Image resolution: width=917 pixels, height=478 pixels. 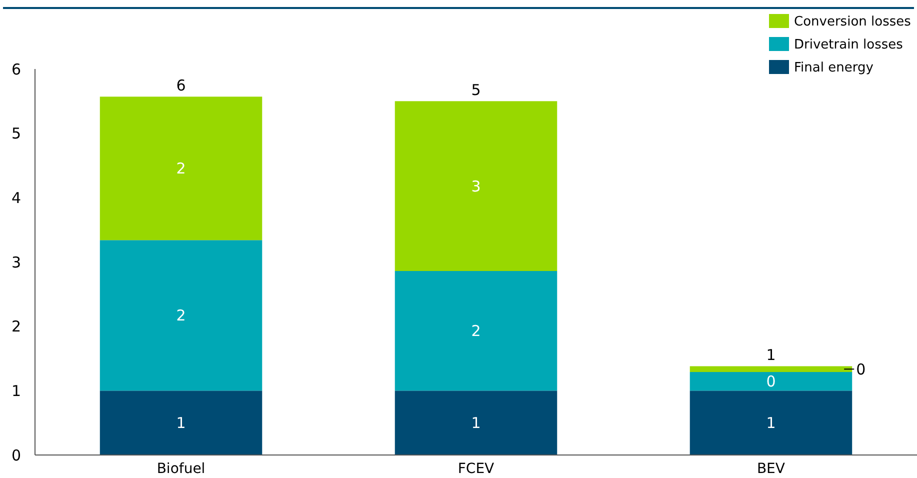 I want to click on total-label: 1, so click(x=771, y=355).